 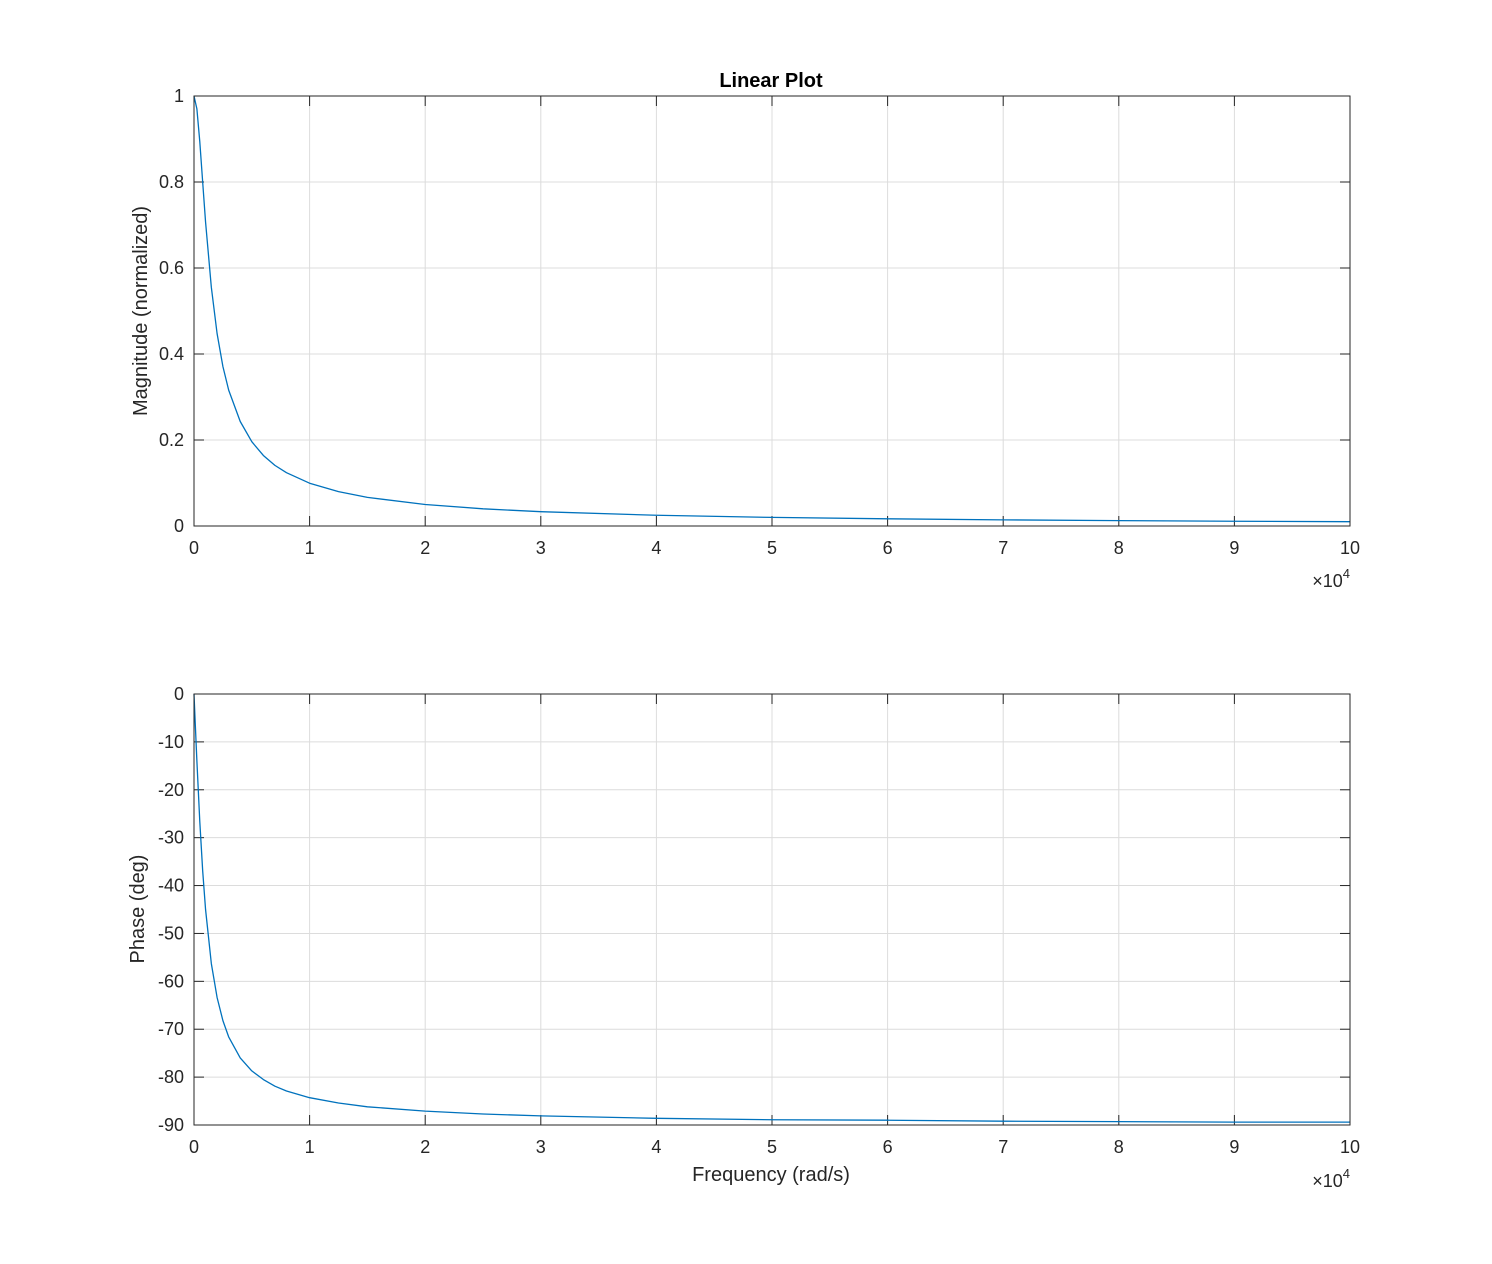 What do you see at coordinates (656, 548) in the screenshot?
I see `magnitude-x-tick-label: 4` at bounding box center [656, 548].